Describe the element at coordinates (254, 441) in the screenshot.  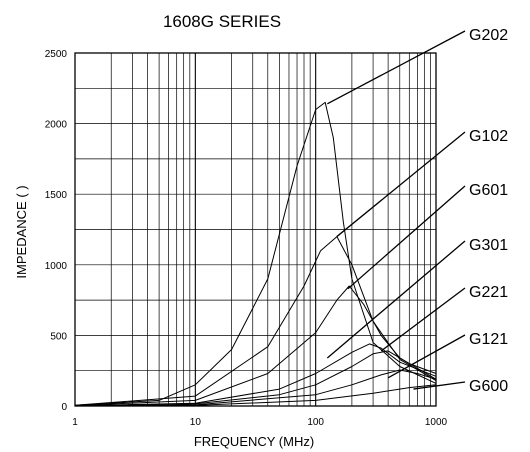
I see `x-axis-label: FREQUENCY (MHz)` at that location.